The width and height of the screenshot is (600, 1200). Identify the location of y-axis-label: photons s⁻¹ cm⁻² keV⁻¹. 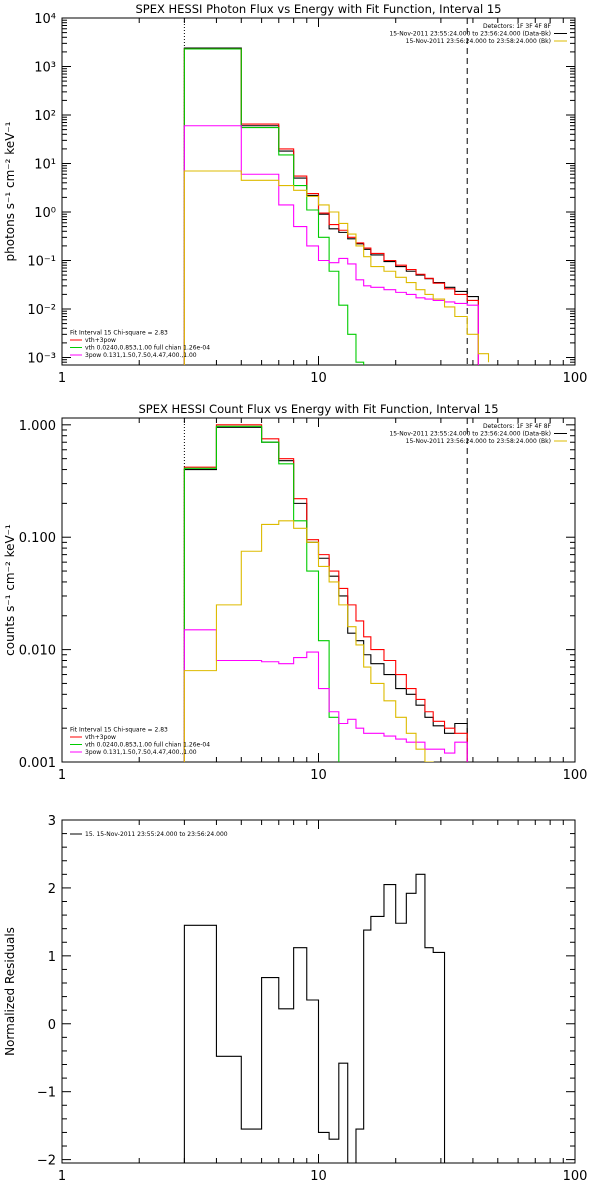
(10, 191).